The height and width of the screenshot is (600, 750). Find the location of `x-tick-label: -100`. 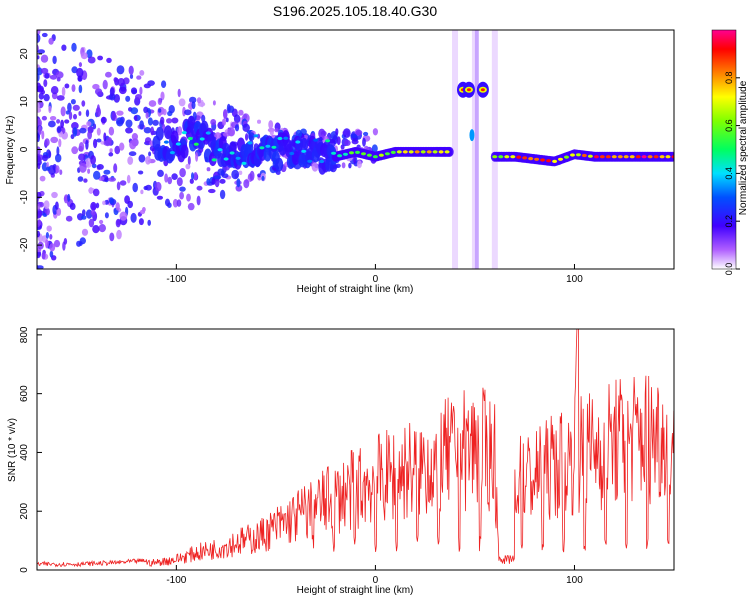

x-tick-label: -100 is located at coordinates (176, 279).